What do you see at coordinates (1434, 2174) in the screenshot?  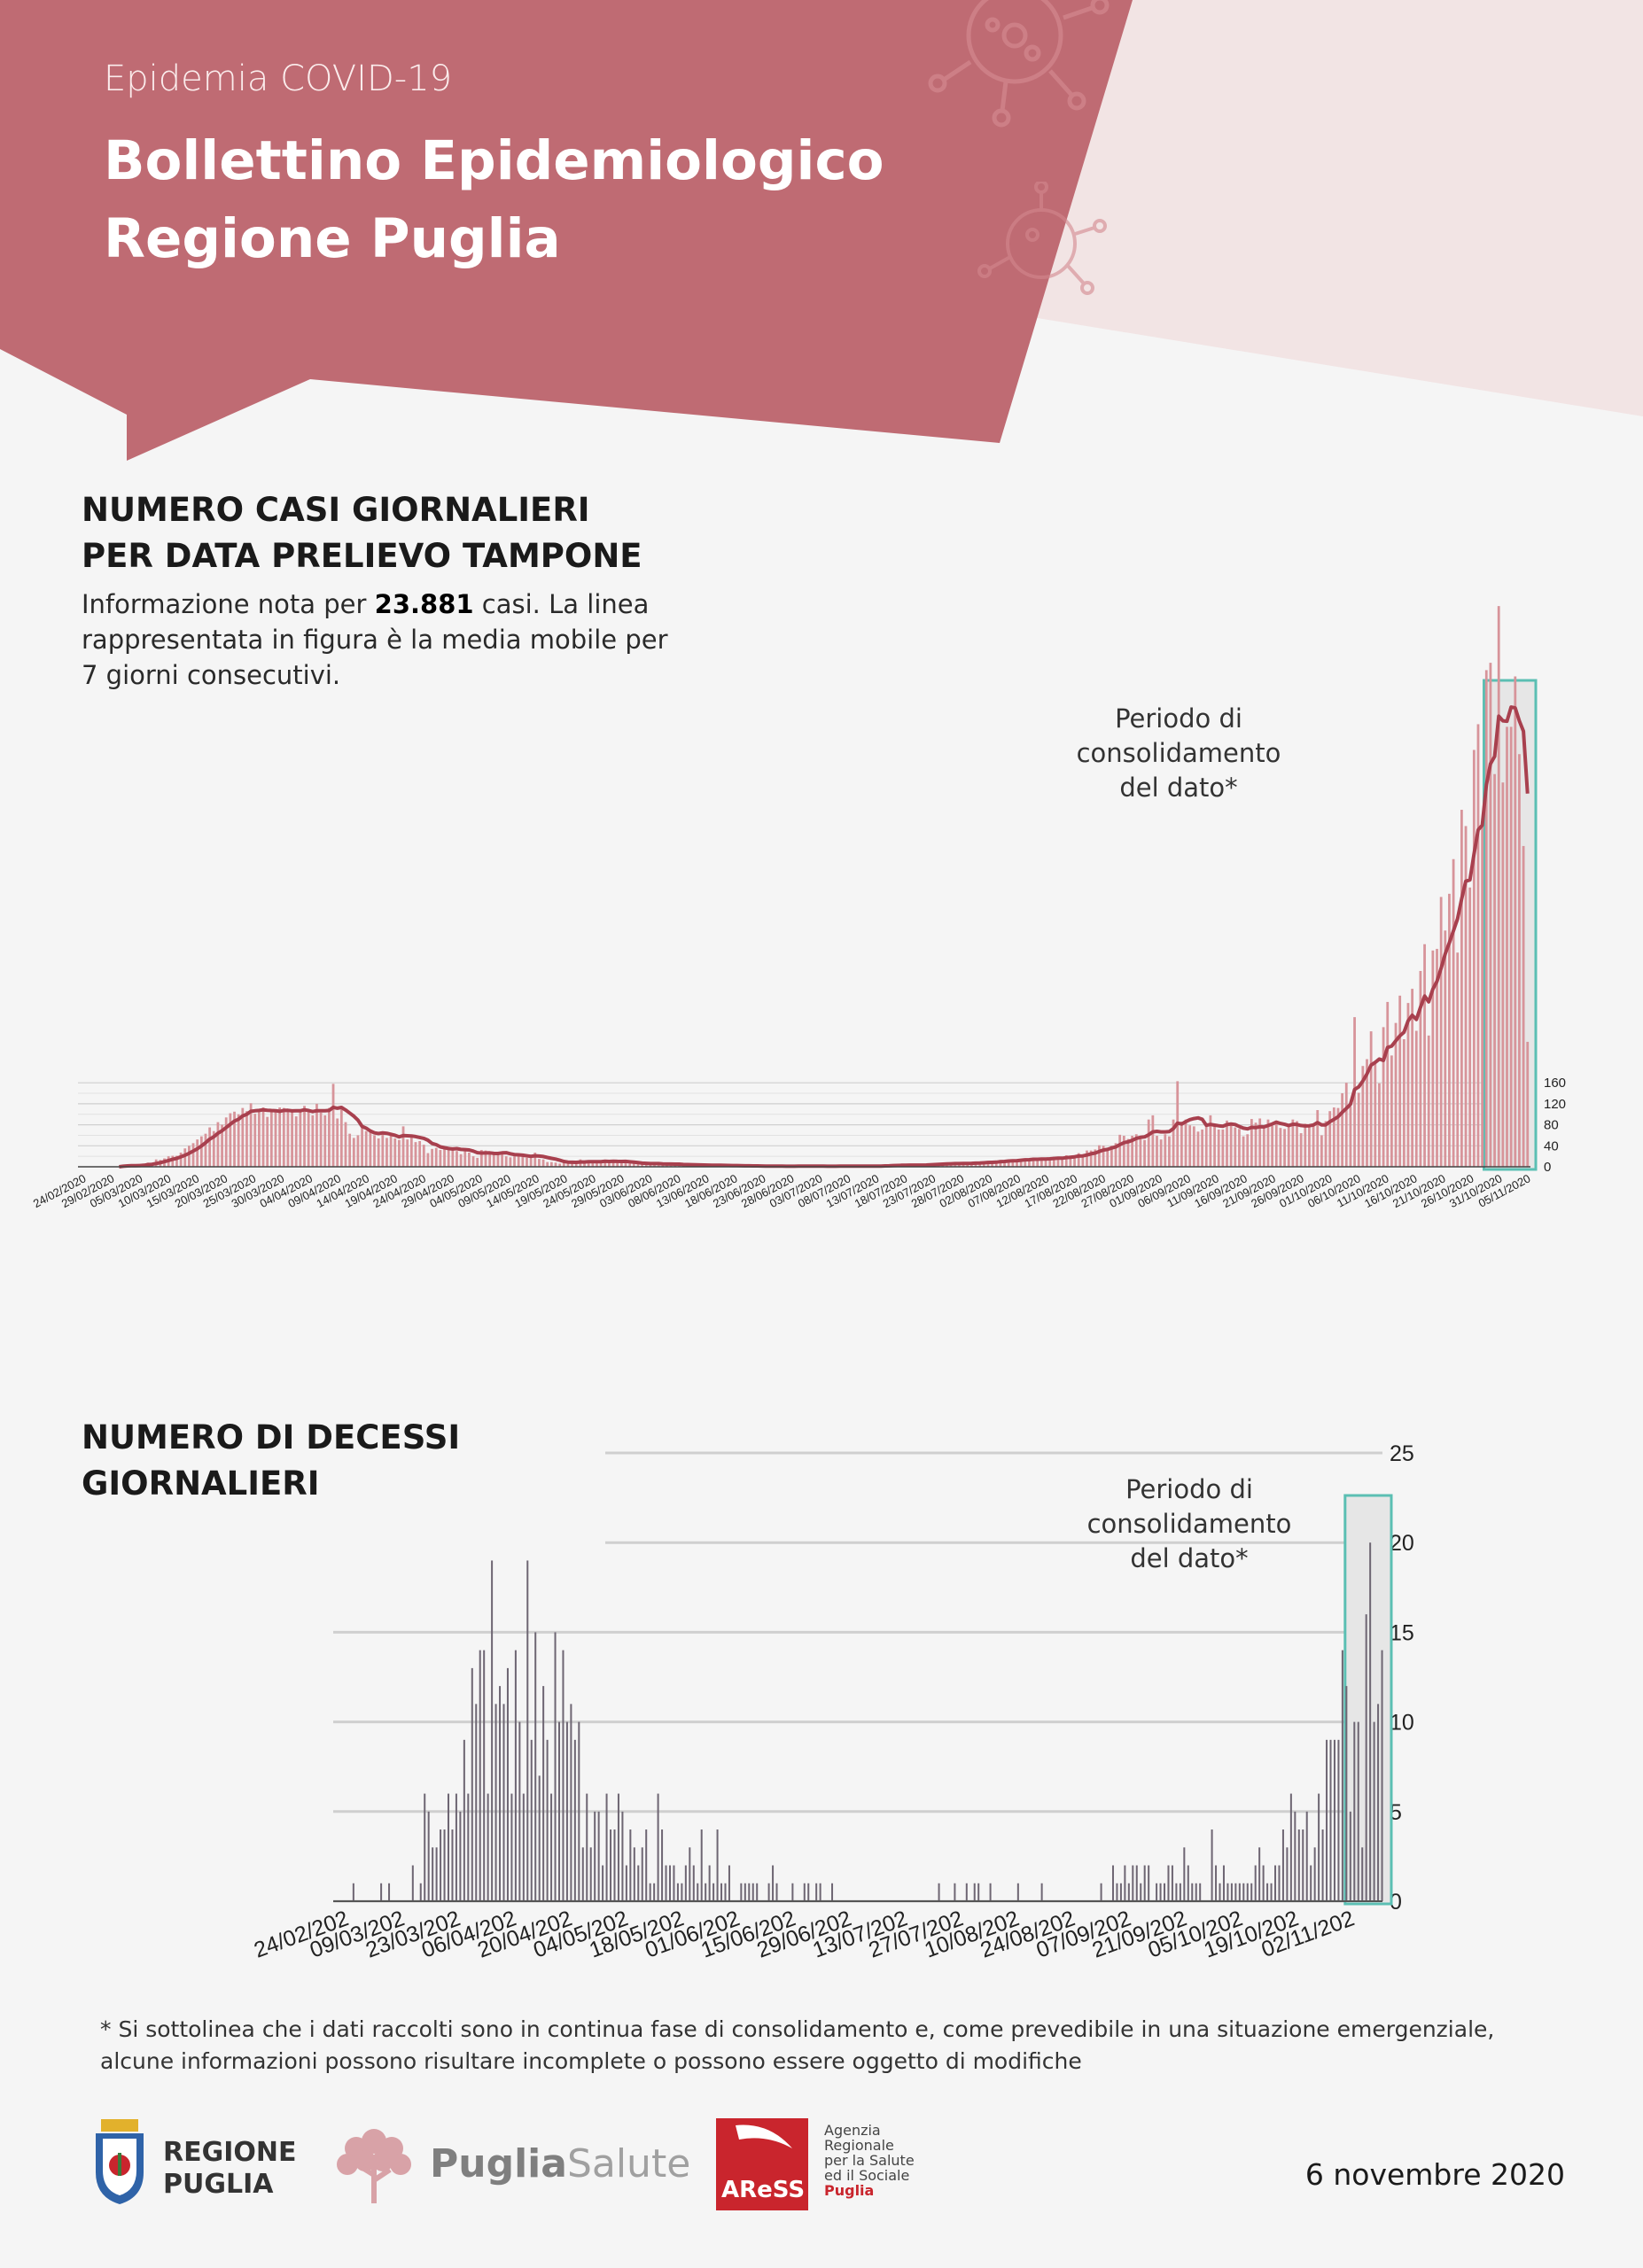 I see `publication-date: 6 novembre 2020` at bounding box center [1434, 2174].